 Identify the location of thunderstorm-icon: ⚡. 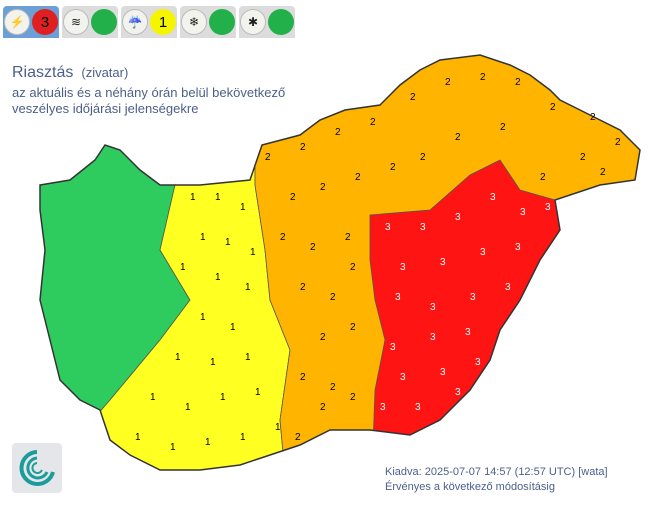
(17, 22).